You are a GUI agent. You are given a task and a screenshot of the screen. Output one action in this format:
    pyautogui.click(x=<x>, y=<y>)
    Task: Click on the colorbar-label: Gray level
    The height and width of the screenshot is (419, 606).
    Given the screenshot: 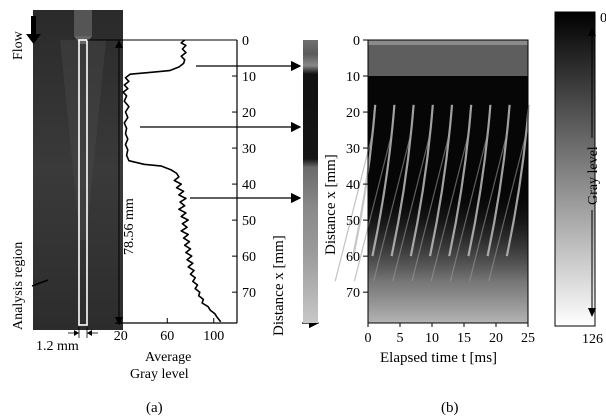 What is the action you would take?
    pyautogui.click(x=593, y=175)
    